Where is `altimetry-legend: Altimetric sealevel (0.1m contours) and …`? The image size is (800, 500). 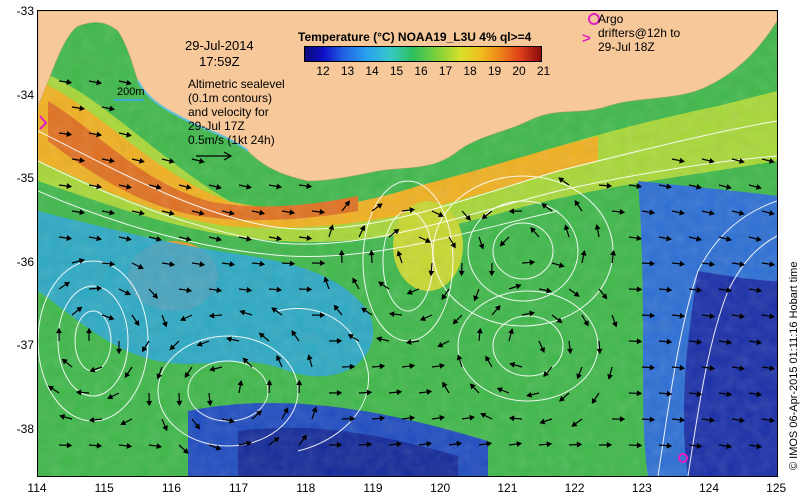
altimetry-legend: Altimetric sealevel (0.1m contours) and … is located at coordinates (236, 112).